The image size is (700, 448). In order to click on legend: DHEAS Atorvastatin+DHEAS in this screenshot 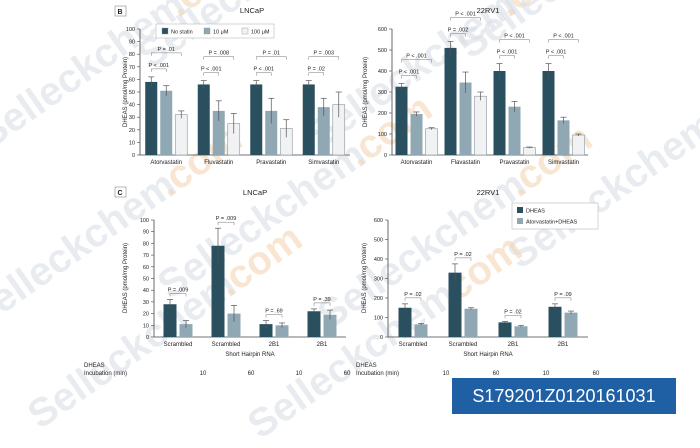, I will do `click(555, 216)`.